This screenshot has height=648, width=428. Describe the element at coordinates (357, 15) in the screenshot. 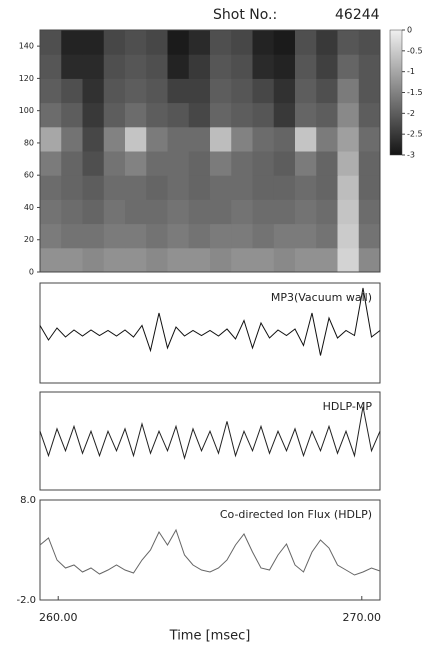

I see `shot-number: 46244` at that location.